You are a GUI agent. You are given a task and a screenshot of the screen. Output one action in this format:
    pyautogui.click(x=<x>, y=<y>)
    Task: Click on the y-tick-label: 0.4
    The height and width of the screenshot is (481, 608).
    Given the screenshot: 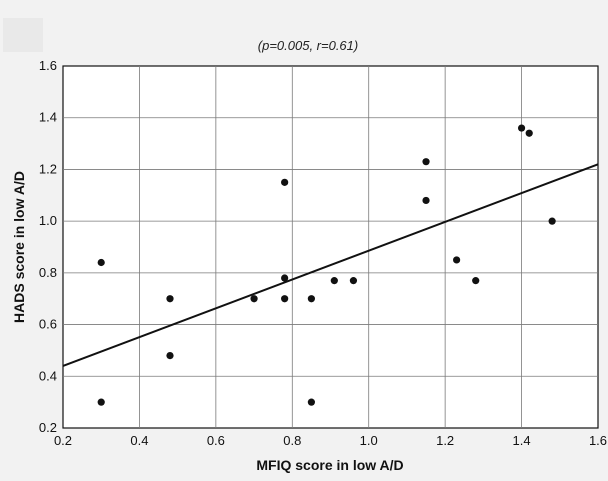 What is the action you would take?
    pyautogui.click(x=48, y=375)
    